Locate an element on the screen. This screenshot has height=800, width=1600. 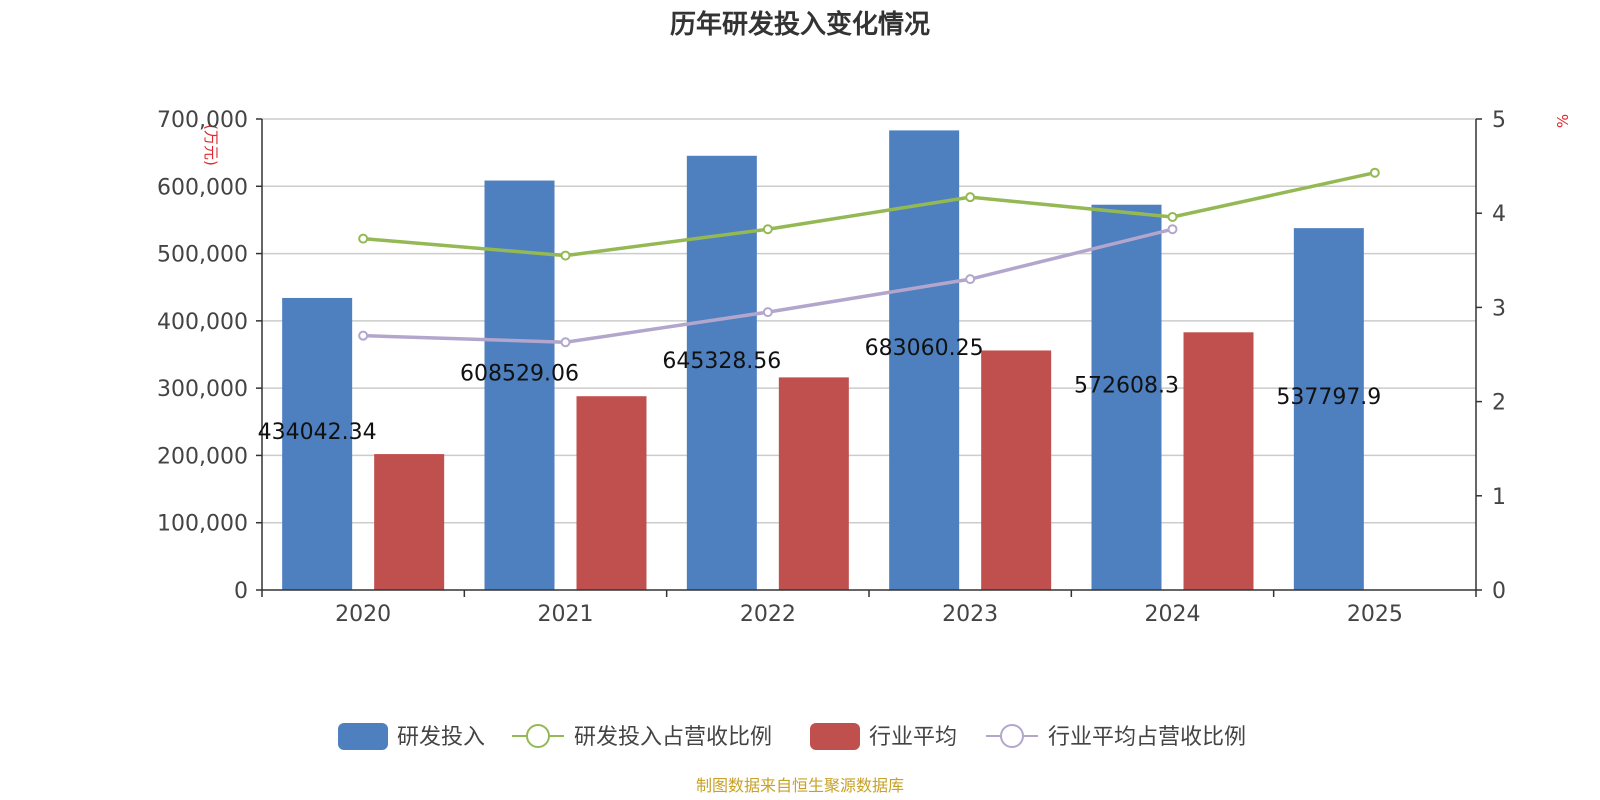
x-axis-tick-label: 2020 is located at coordinates (363, 614).